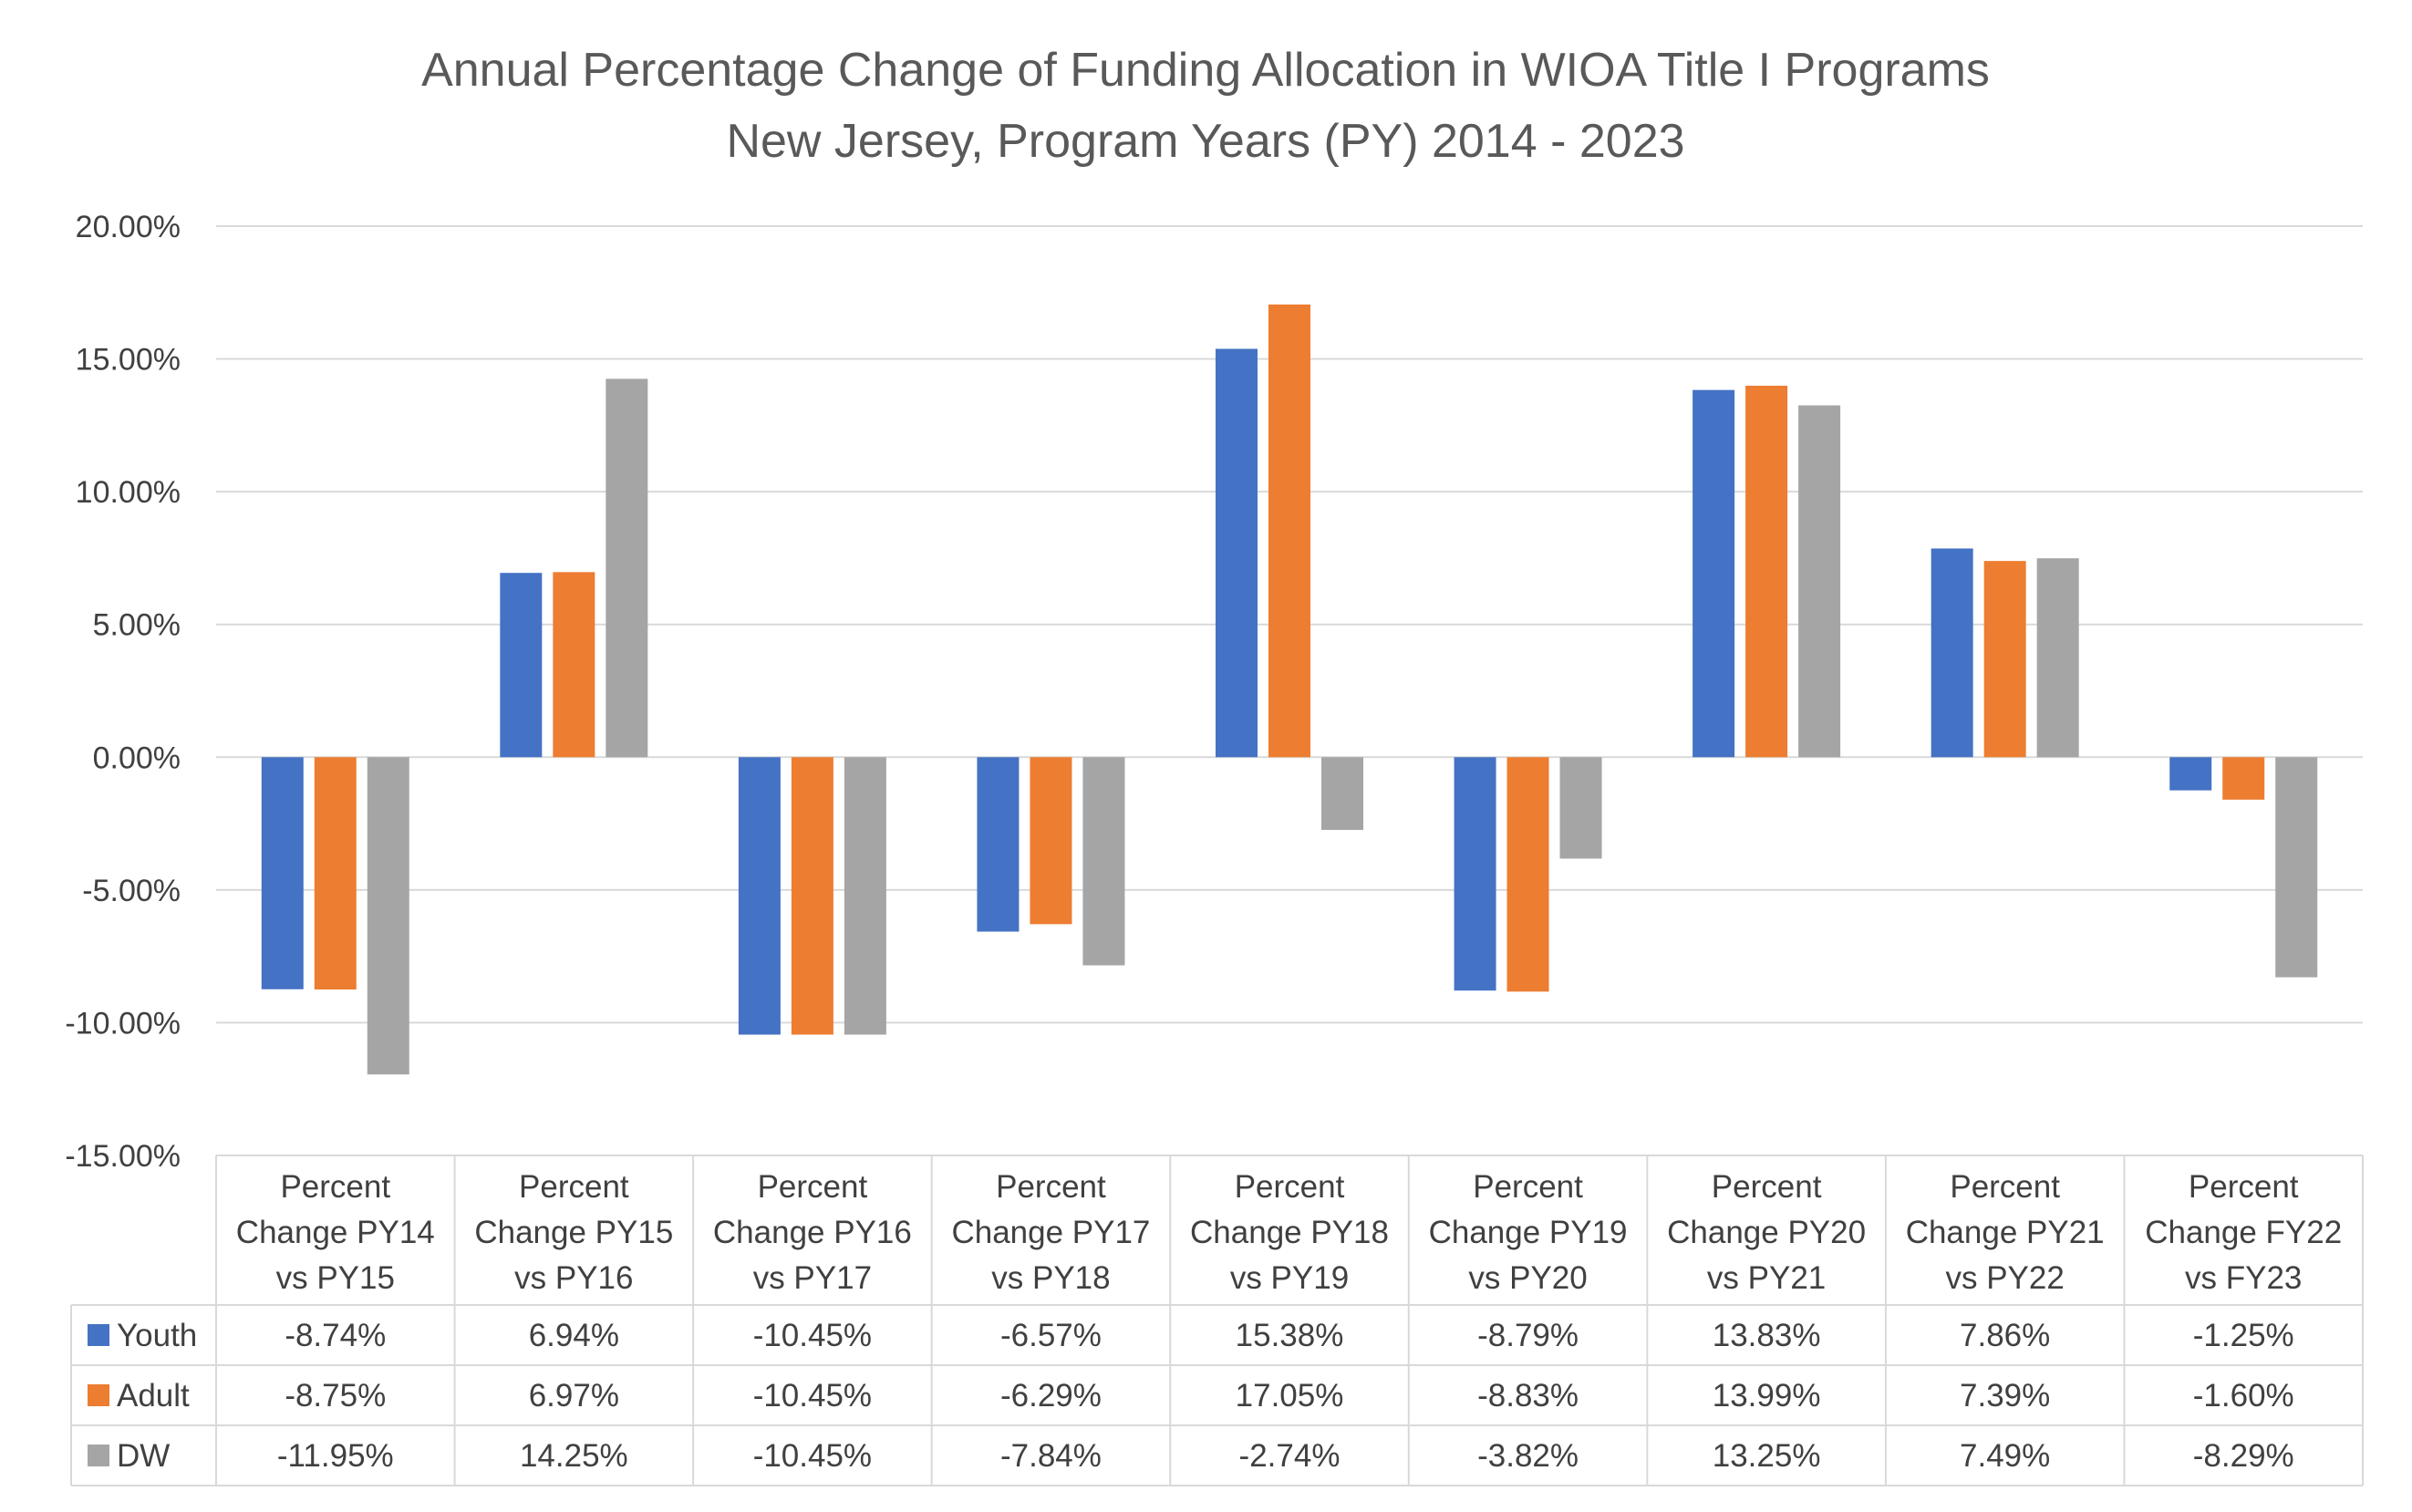 The height and width of the screenshot is (1512, 2412). What do you see at coordinates (1051, 1335) in the screenshot?
I see `data-label: -6.57%` at bounding box center [1051, 1335].